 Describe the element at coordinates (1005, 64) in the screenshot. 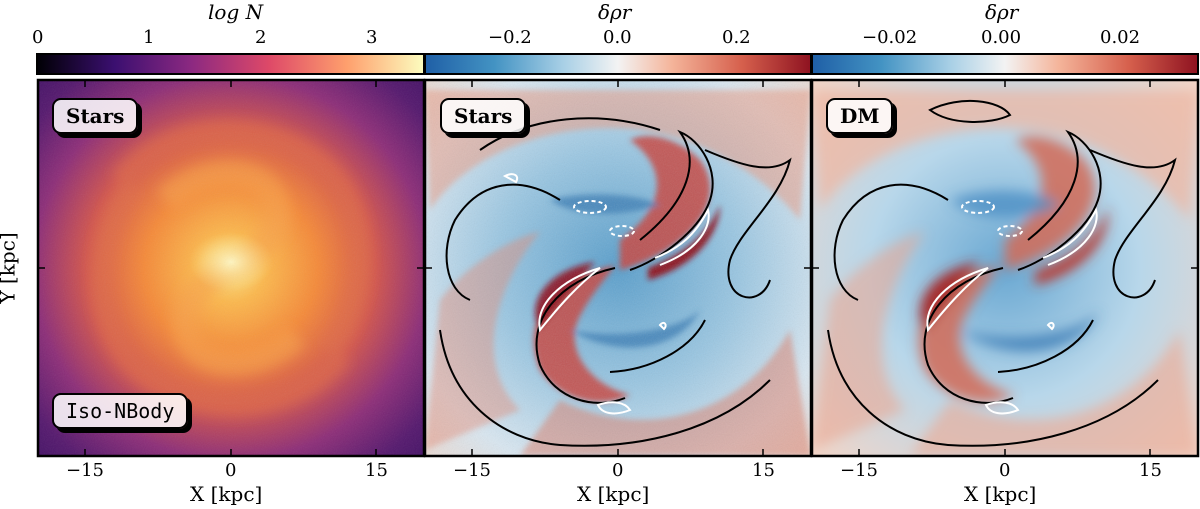

I see `colorbar-dm-residual` at that location.